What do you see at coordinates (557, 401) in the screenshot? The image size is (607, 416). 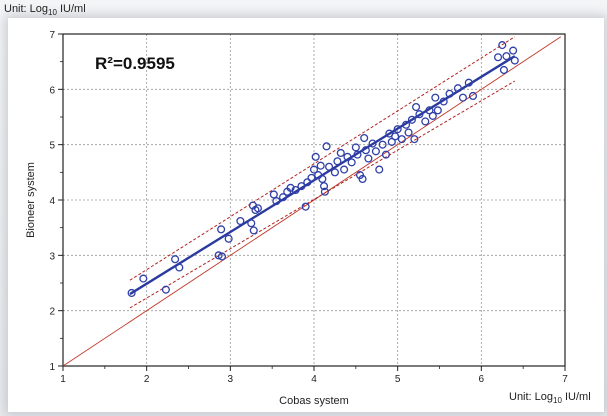 I see `unit-bottom-subscript: 10` at bounding box center [557, 401].